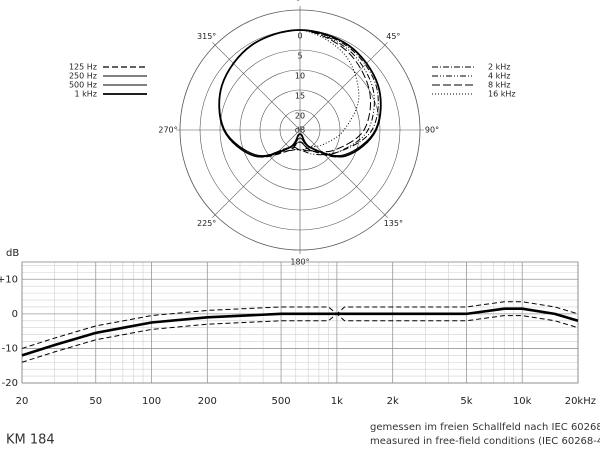 The image size is (600, 450). Describe the element at coordinates (466, 401) in the screenshot. I see `x-tick-label: 5k` at that location.